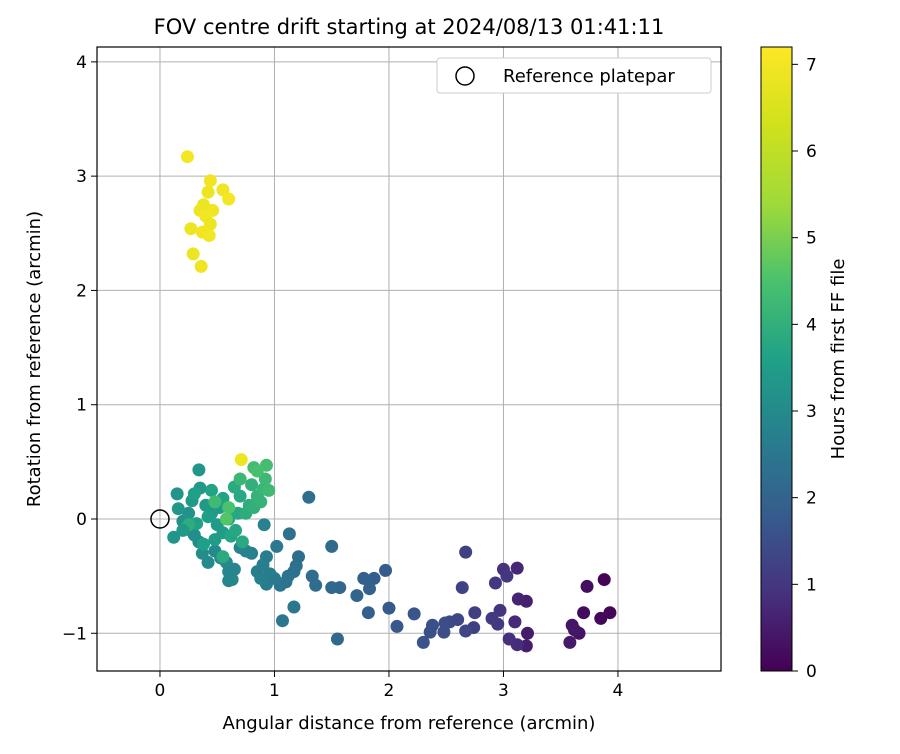  I want to click on colorbar-tick-label: 3, so click(811, 412).